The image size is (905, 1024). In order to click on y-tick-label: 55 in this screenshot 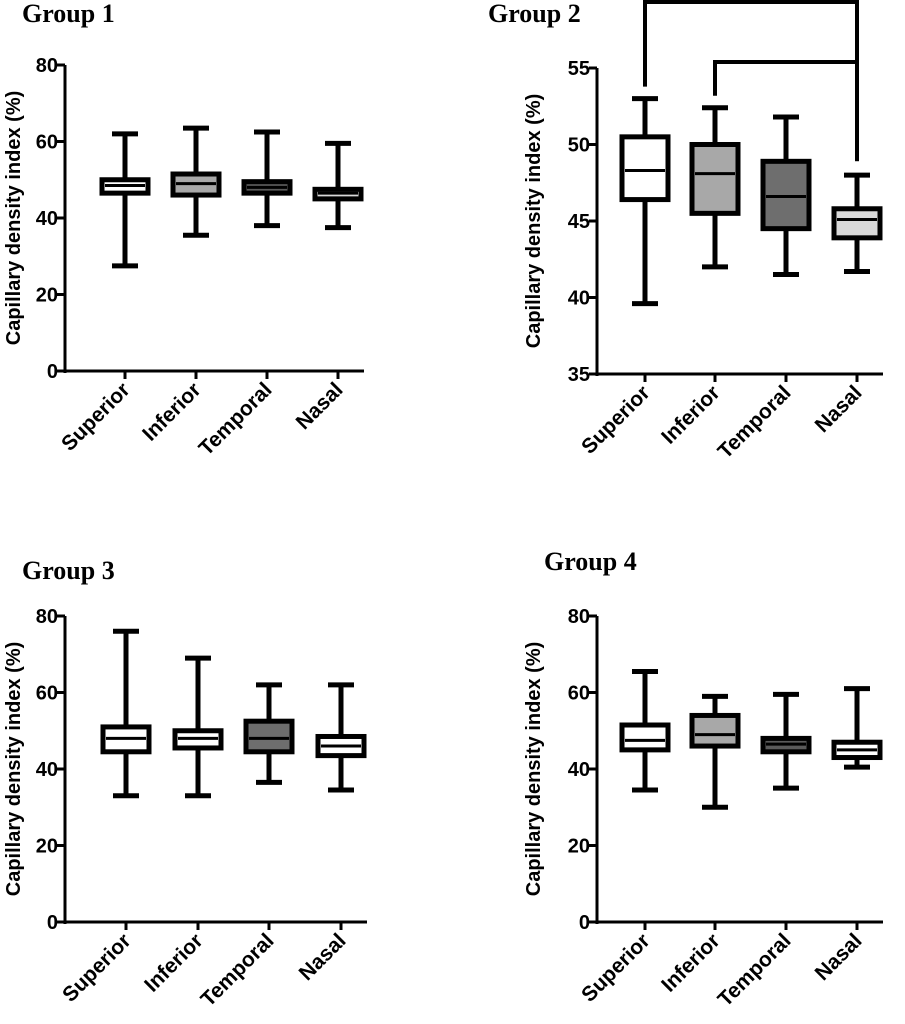, I will do `click(579, 69)`.